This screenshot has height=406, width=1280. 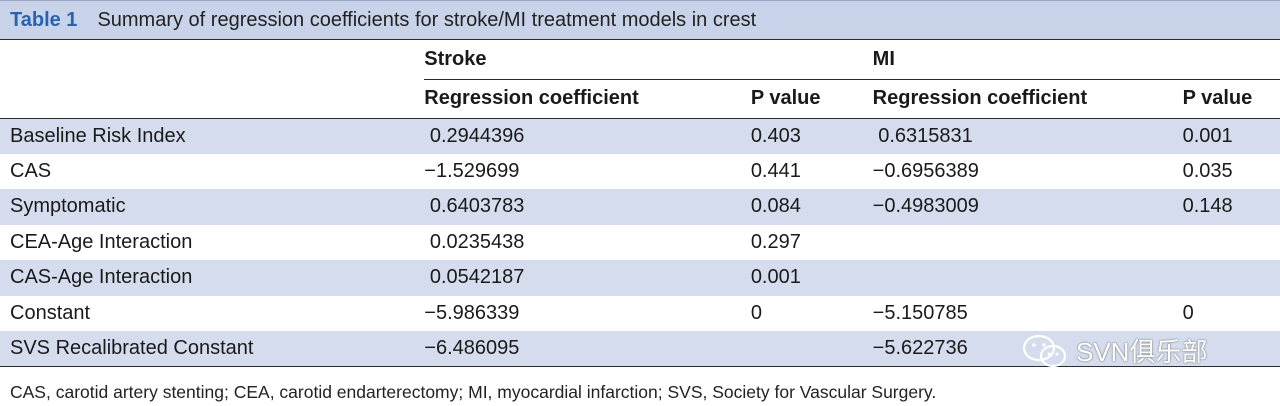 I want to click on stroke-p-cell: 0.441, so click(x=775, y=170).